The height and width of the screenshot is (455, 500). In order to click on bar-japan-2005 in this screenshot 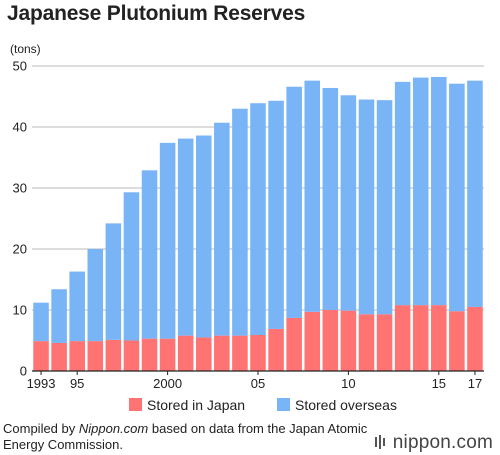, I will do `click(258, 353)`.